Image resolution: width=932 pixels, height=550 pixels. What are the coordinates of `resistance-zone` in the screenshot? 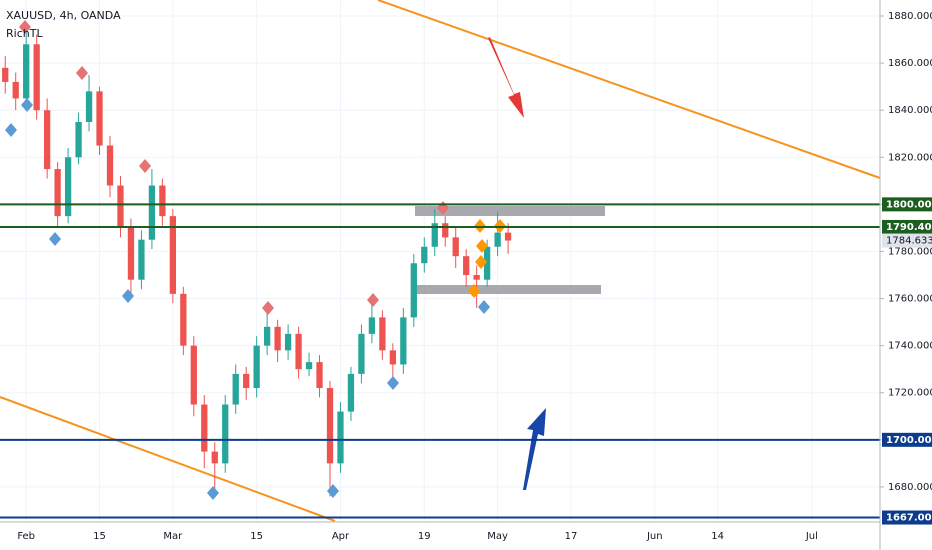 It's located at (510, 211).